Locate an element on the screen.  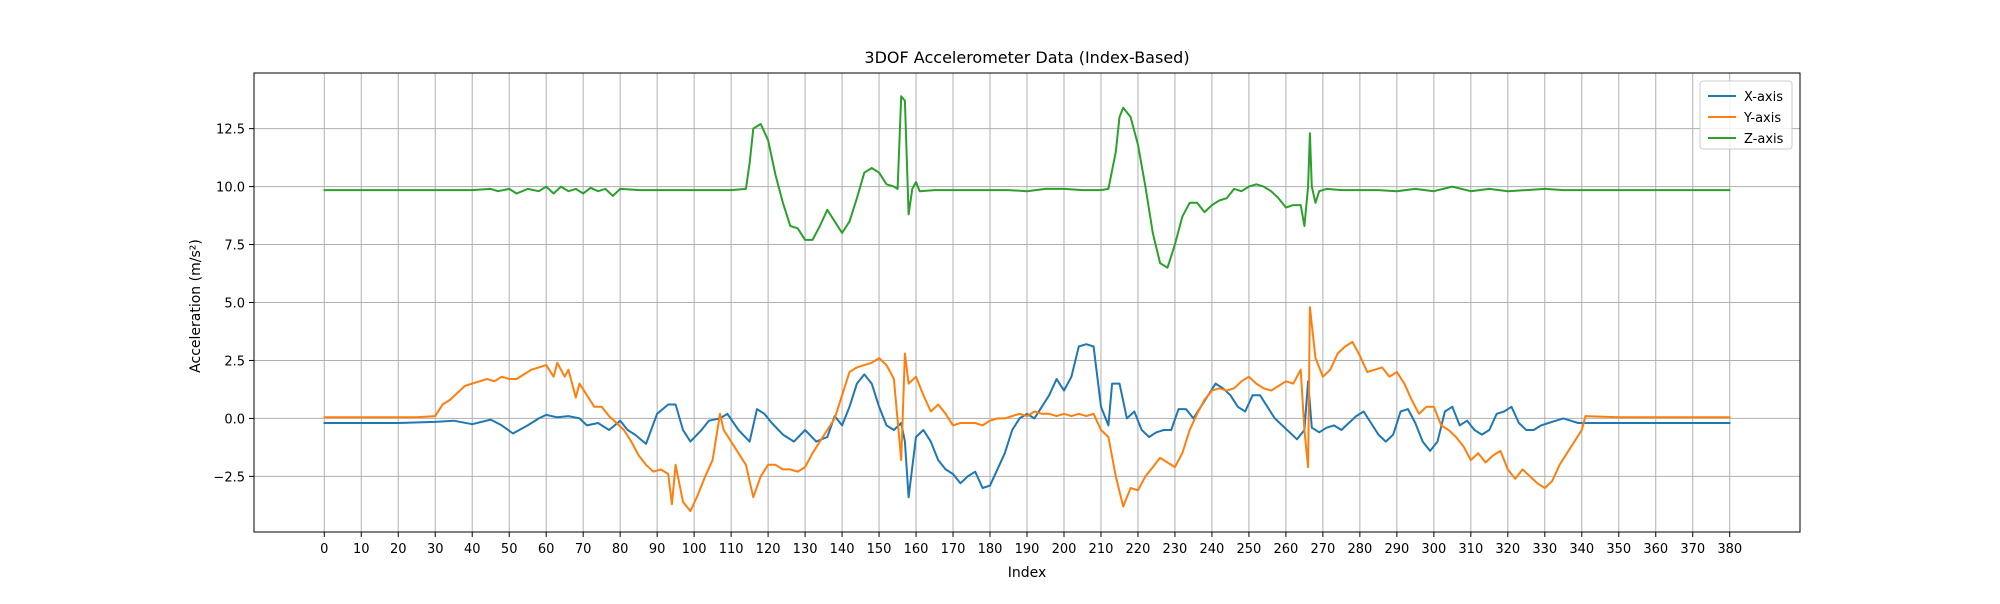
x-tick-label: 380 is located at coordinates (1729, 549).